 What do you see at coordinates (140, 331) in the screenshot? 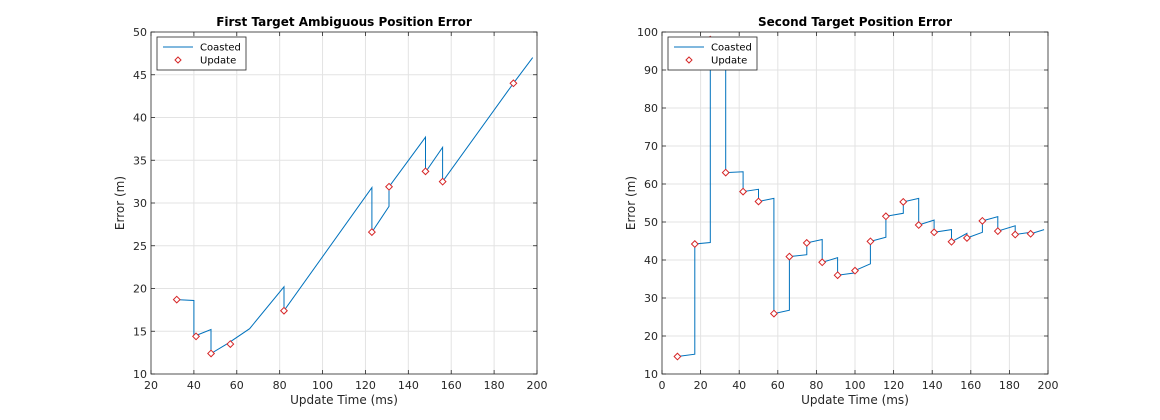
I see `y-tick-label: 15` at bounding box center [140, 331].